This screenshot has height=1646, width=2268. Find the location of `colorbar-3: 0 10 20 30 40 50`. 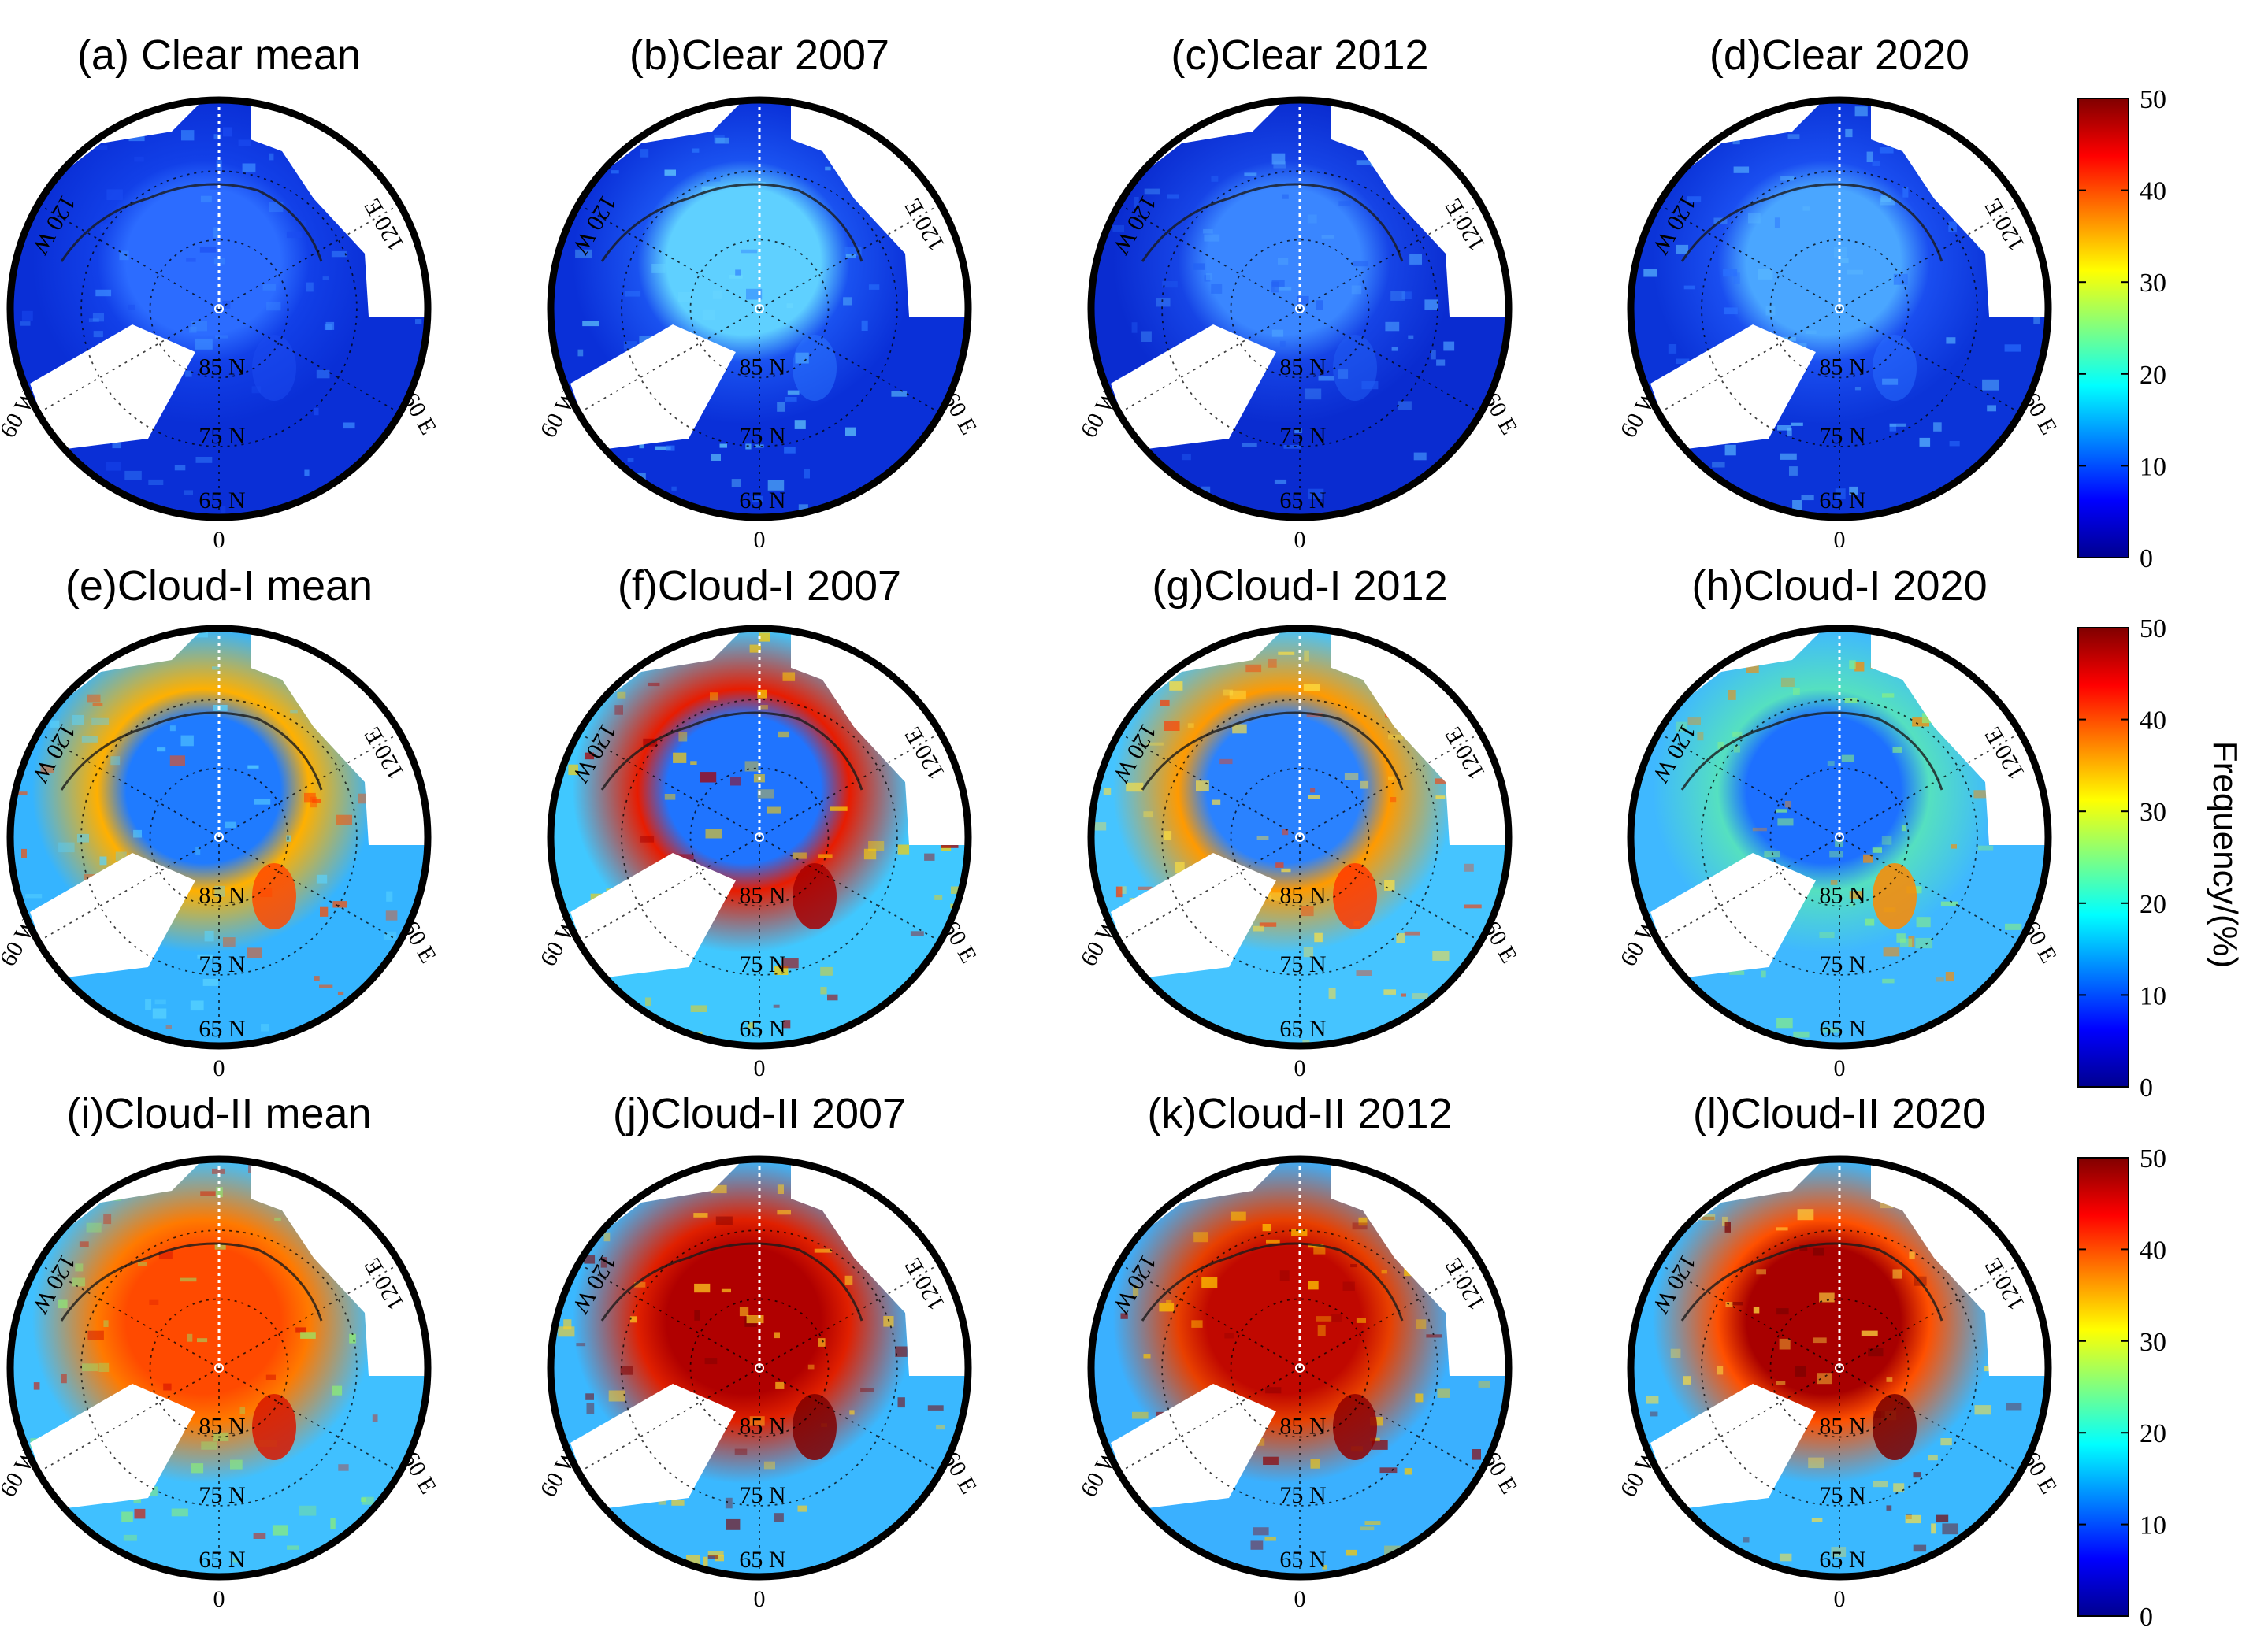

colorbar-3: 0 10 20 30 40 50 is located at coordinates (2121, 1388).